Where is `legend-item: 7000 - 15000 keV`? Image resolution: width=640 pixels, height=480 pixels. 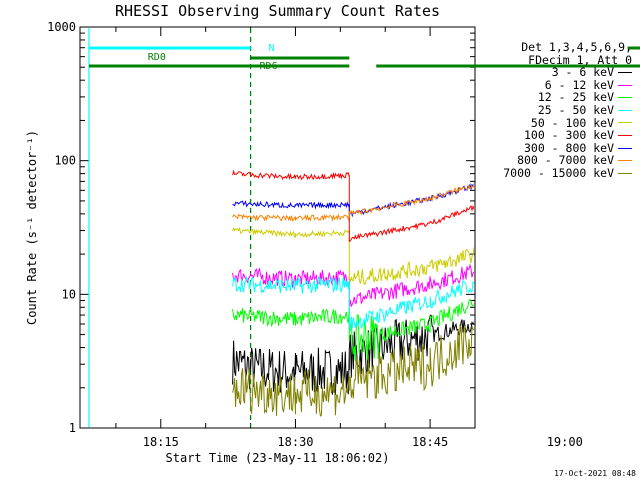
legend-item: 7000 - 15000 keV is located at coordinates (567, 173).